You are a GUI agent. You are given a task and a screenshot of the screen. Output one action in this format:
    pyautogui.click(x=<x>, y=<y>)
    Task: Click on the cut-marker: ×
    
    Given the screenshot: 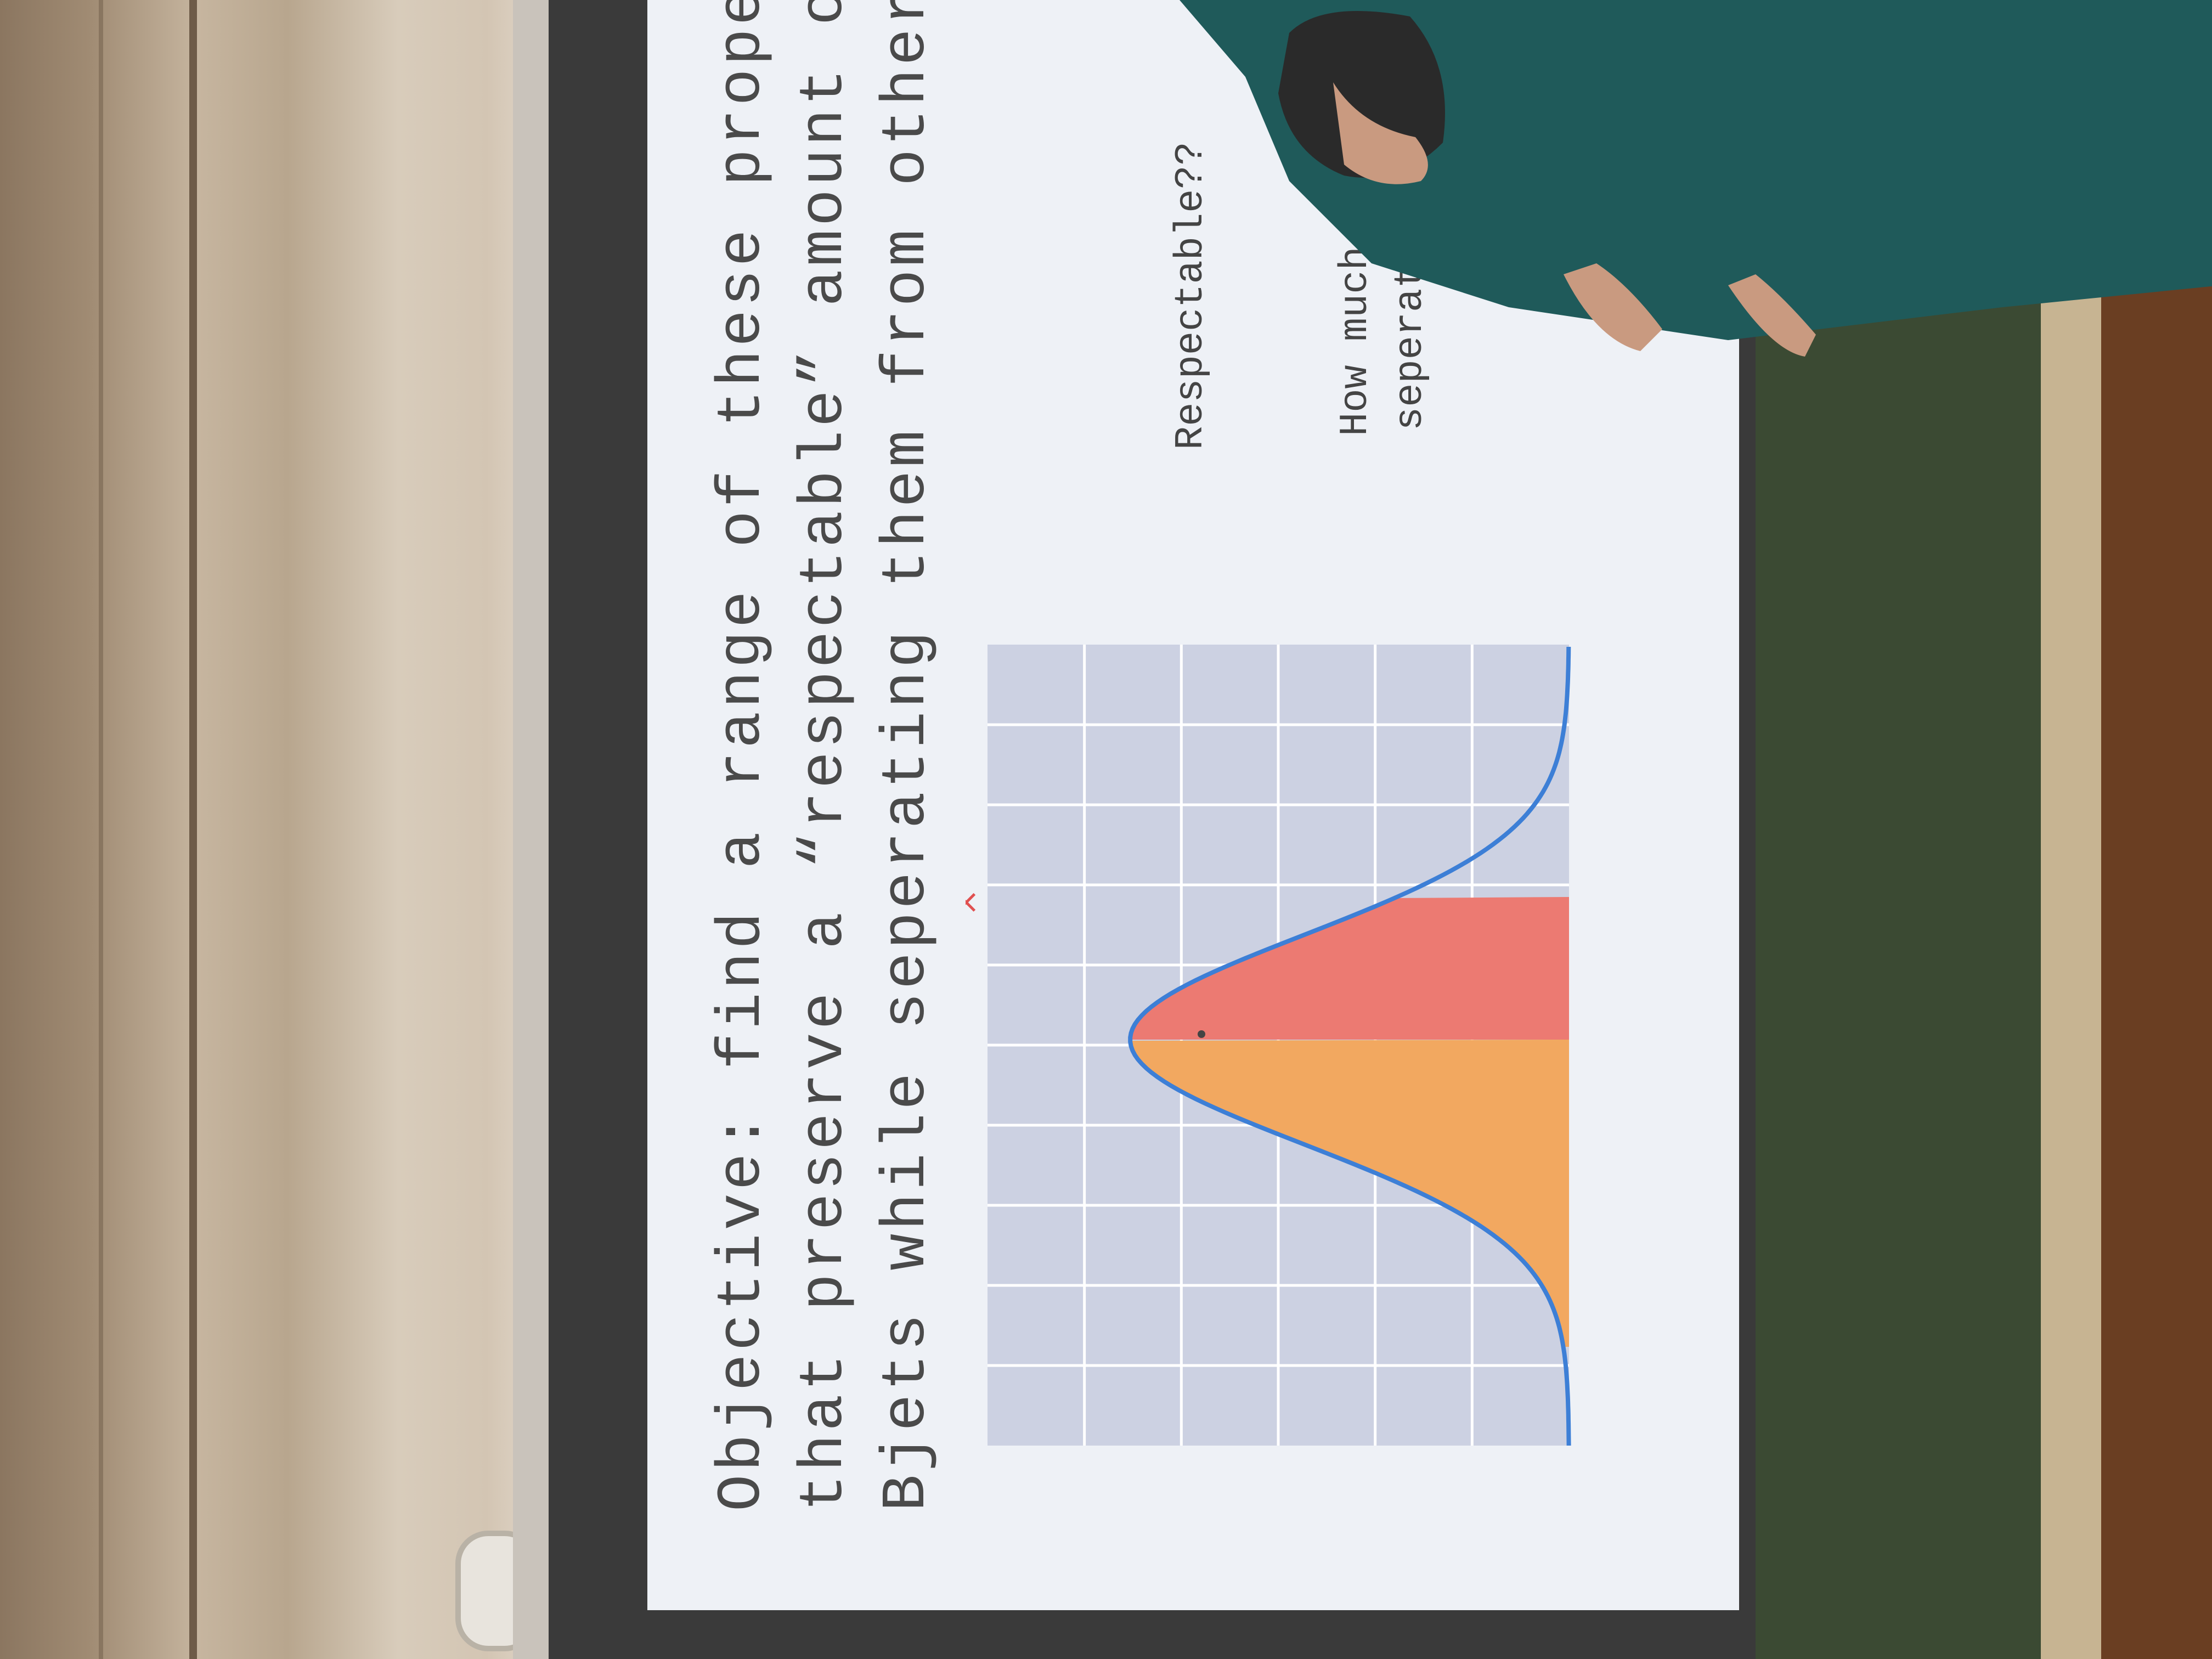 What is the action you would take?
    pyautogui.click(x=976, y=902)
    